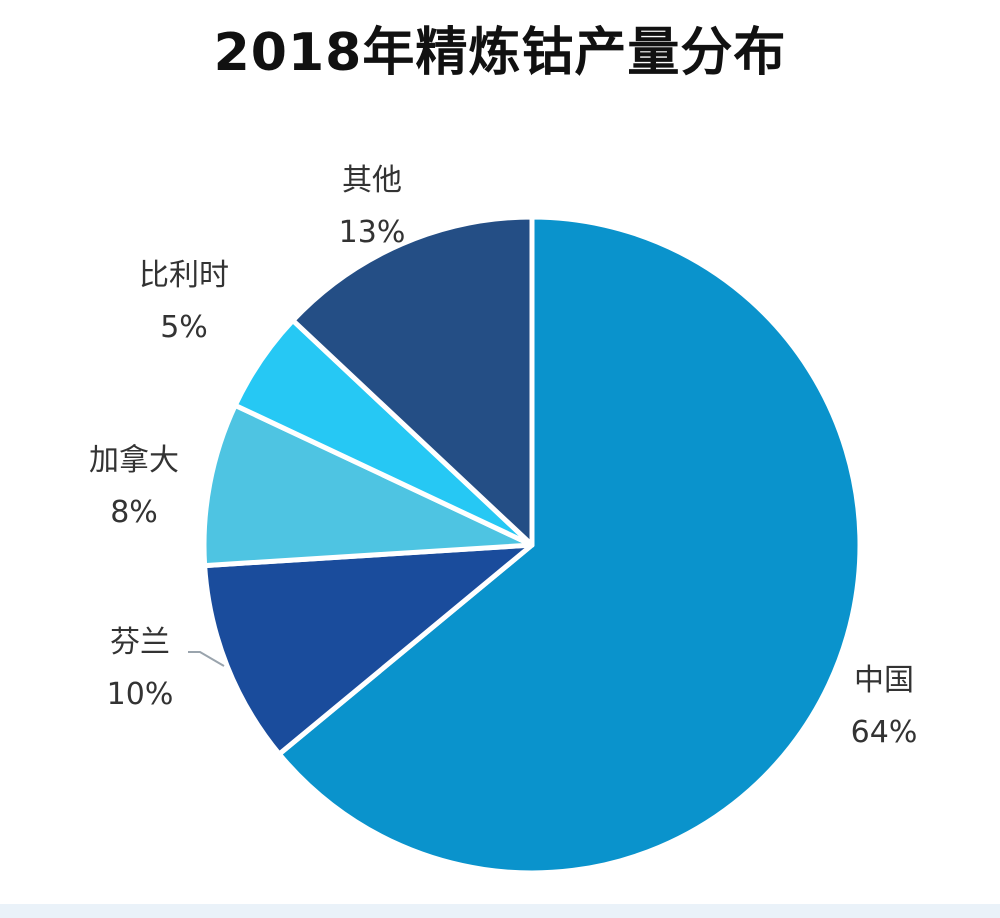 This screenshot has width=1000, height=918. What do you see at coordinates (500, 53) in the screenshot?
I see `chart-title: 2018年精炼钴产量分布` at bounding box center [500, 53].